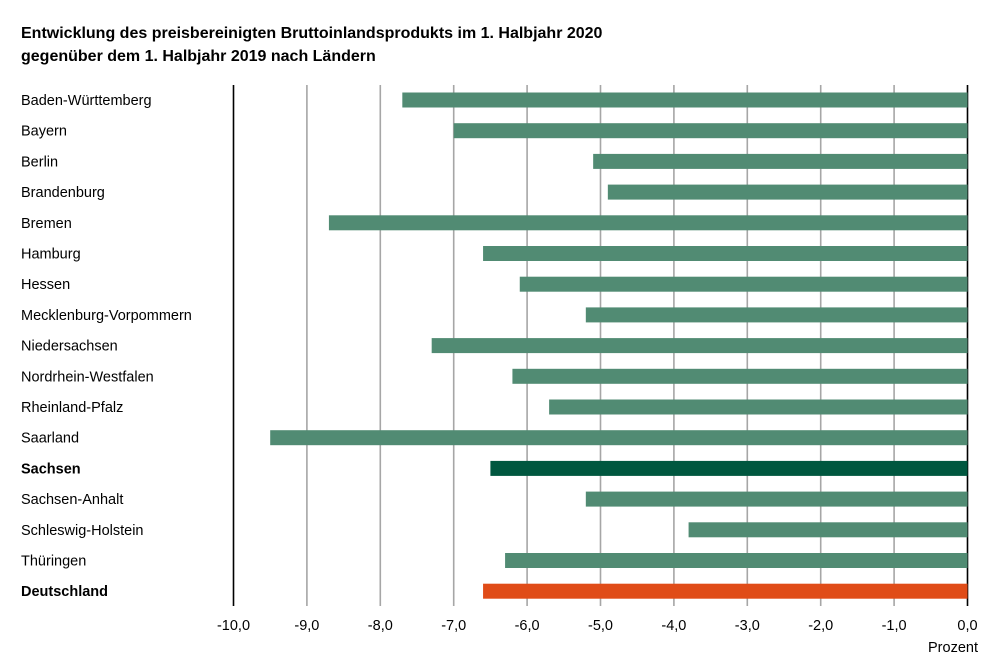 The width and height of the screenshot is (1000, 667). I want to click on category-label: Niedersachsen, so click(69, 347).